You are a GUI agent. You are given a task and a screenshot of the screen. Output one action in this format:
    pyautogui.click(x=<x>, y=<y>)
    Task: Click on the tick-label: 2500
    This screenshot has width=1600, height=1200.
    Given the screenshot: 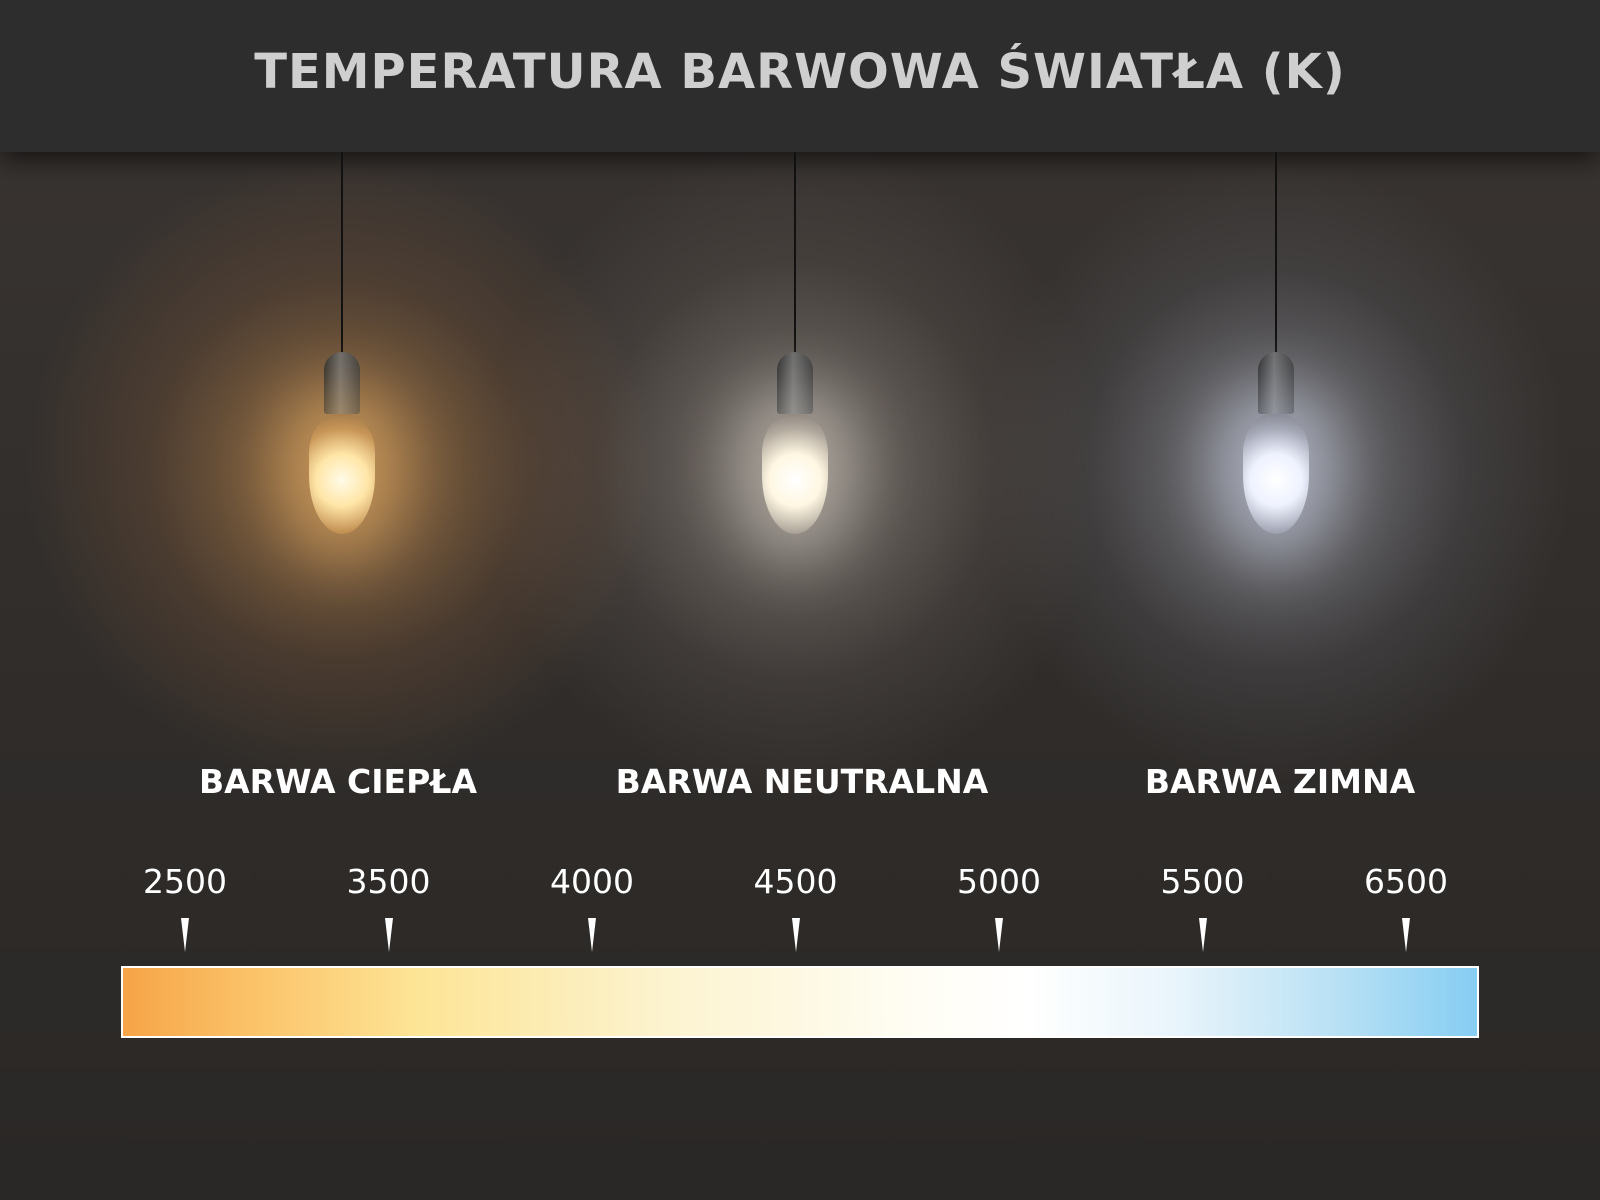 What is the action you would take?
    pyautogui.click(x=185, y=881)
    